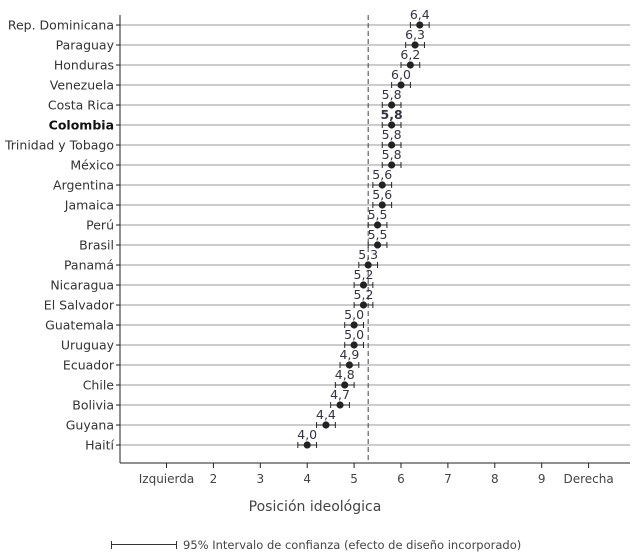 This screenshot has height=557, width=638. I want to click on data-point-17: 4,9, so click(349, 358).